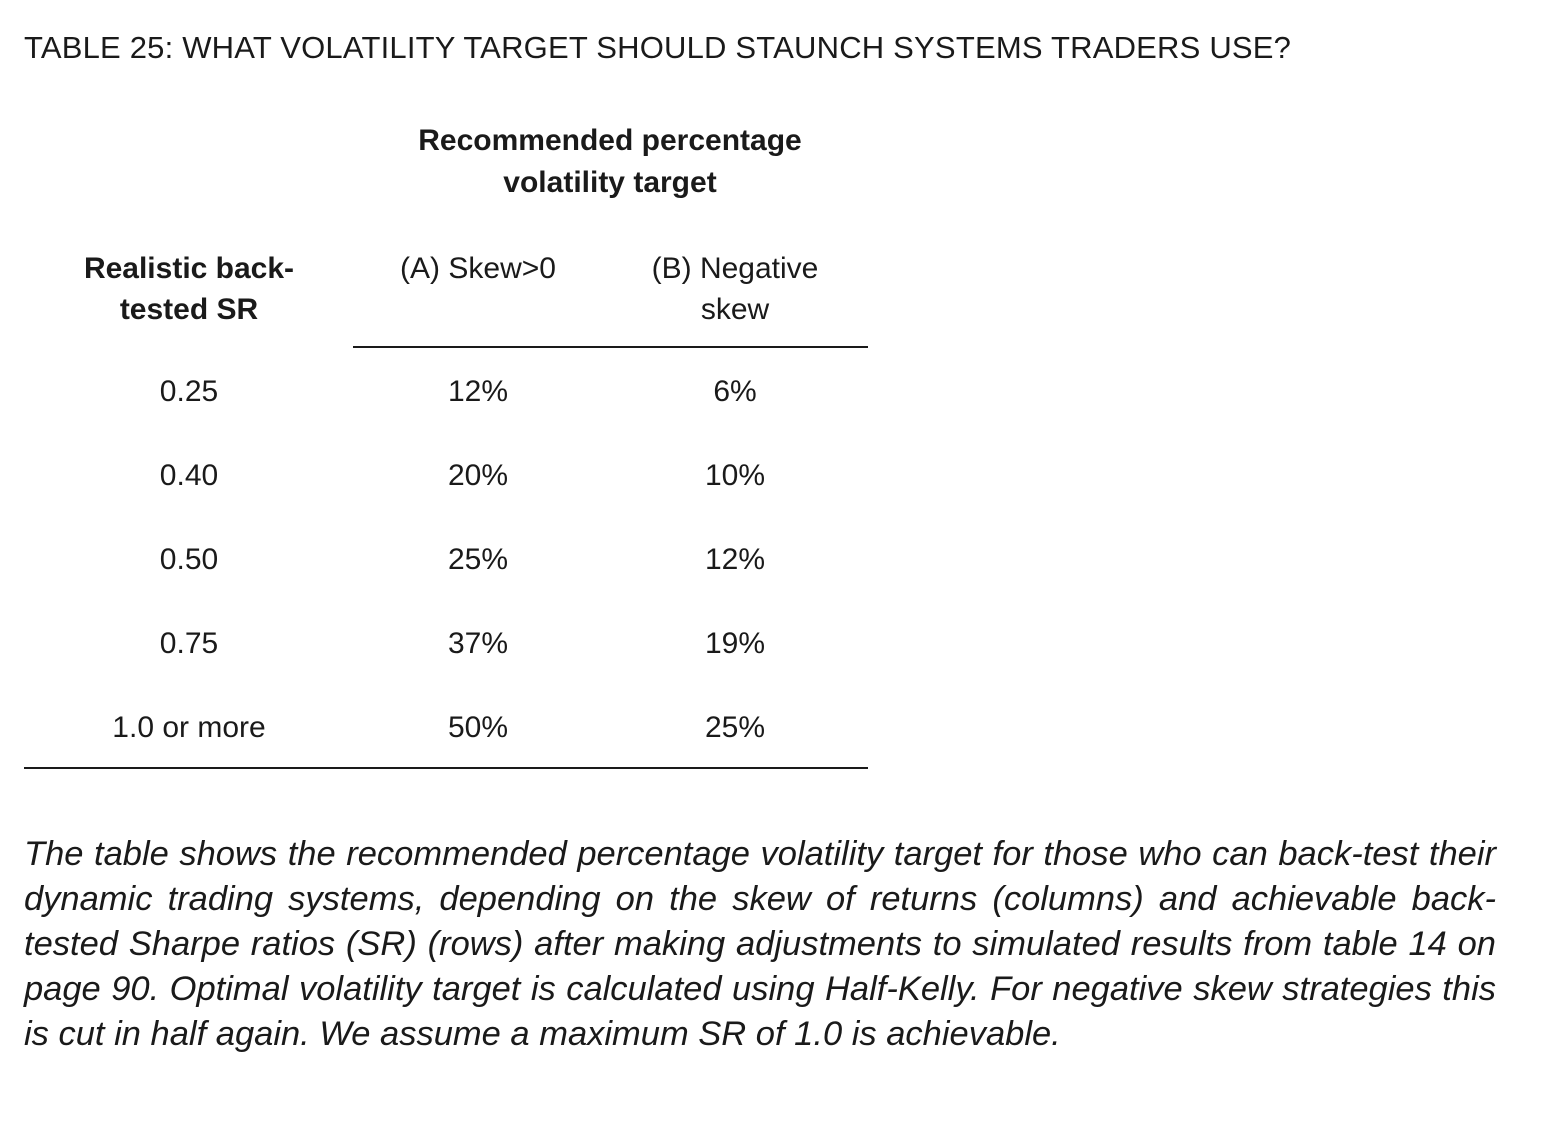  What do you see at coordinates (189, 391) in the screenshot?
I see `cell-sr: 0.25` at bounding box center [189, 391].